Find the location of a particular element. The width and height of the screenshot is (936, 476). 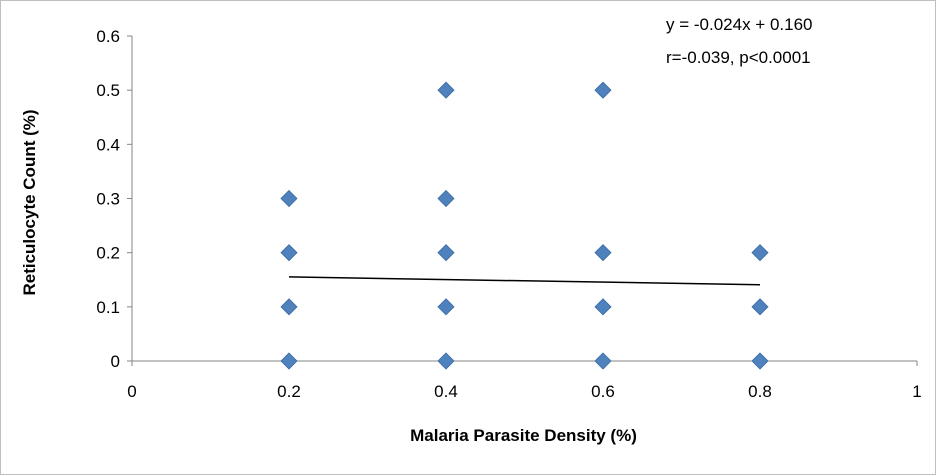

y-tick-label: 0.1 is located at coordinates (108, 307).